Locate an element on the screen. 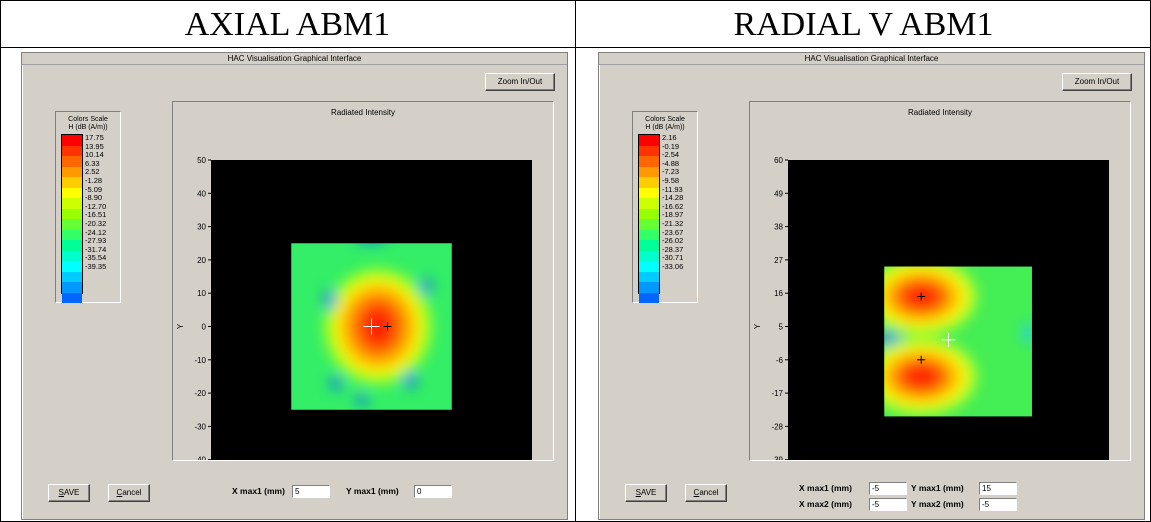 The width and height of the screenshot is (1151, 522). scale-value: -33.06 is located at coordinates (673, 266).